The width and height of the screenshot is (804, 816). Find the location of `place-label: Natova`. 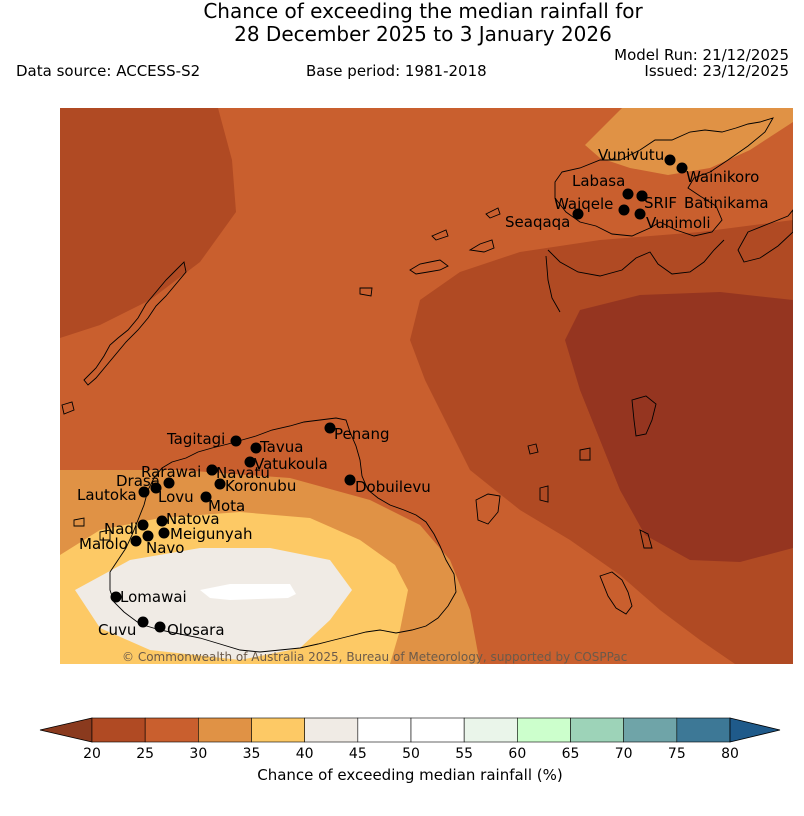

place-label: Natova is located at coordinates (193, 519).